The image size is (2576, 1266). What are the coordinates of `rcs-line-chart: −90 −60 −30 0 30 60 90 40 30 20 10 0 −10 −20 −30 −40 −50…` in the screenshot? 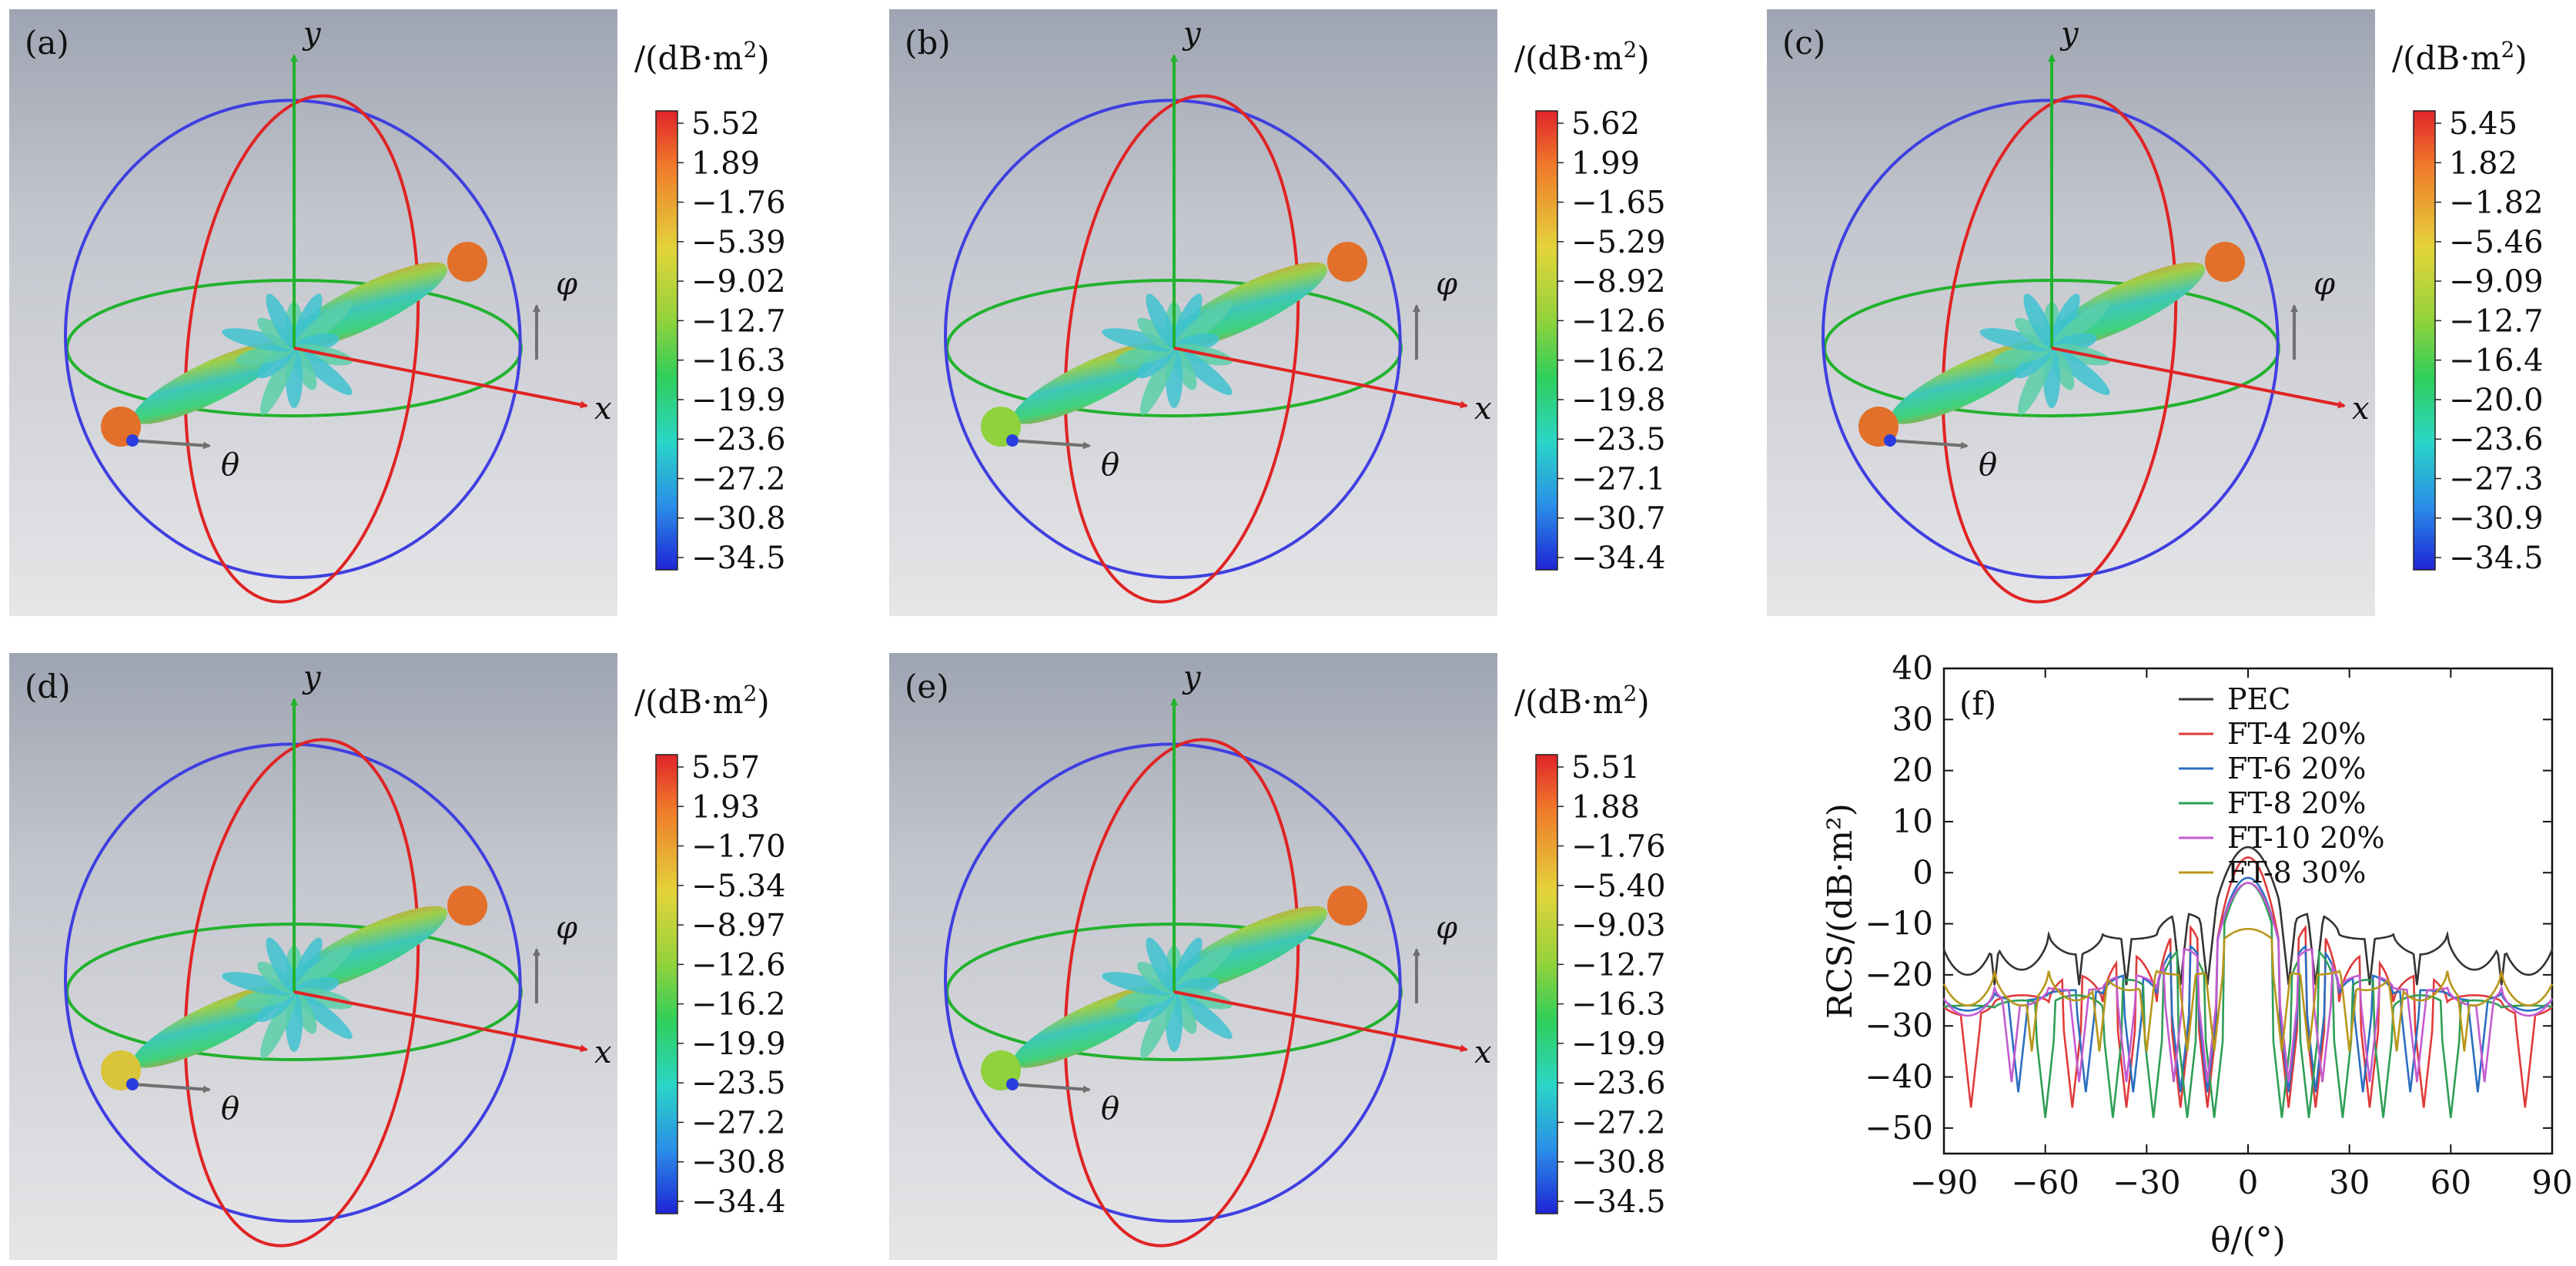 It's located at (2197, 954).